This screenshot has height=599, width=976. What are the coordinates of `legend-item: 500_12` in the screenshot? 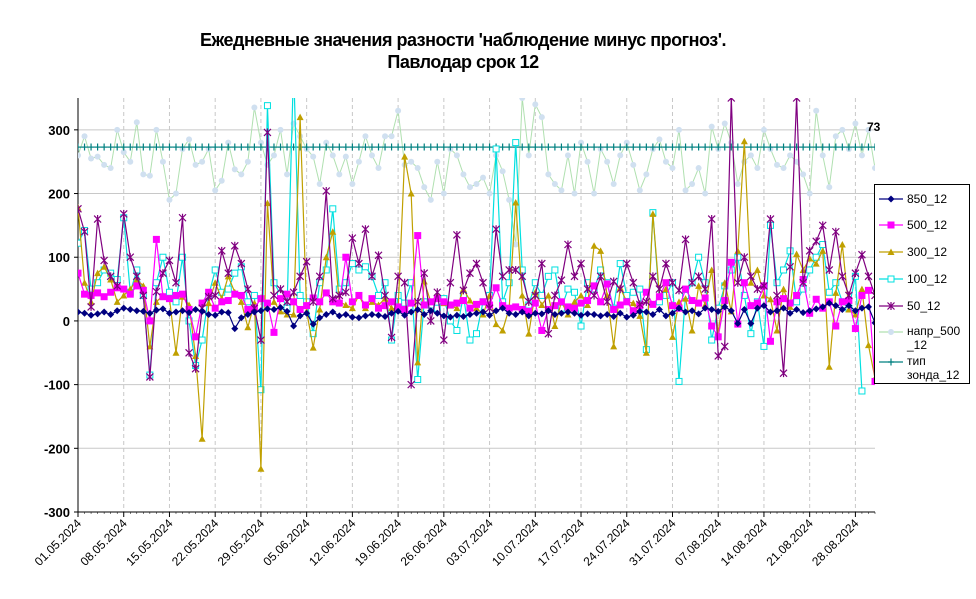 It's located at (922, 228).